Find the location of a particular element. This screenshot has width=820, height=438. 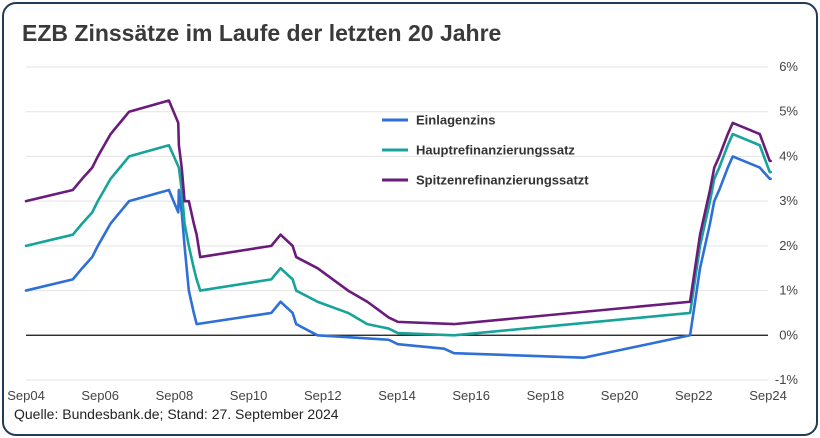

y-tick-label: 6% is located at coordinates (788, 66).